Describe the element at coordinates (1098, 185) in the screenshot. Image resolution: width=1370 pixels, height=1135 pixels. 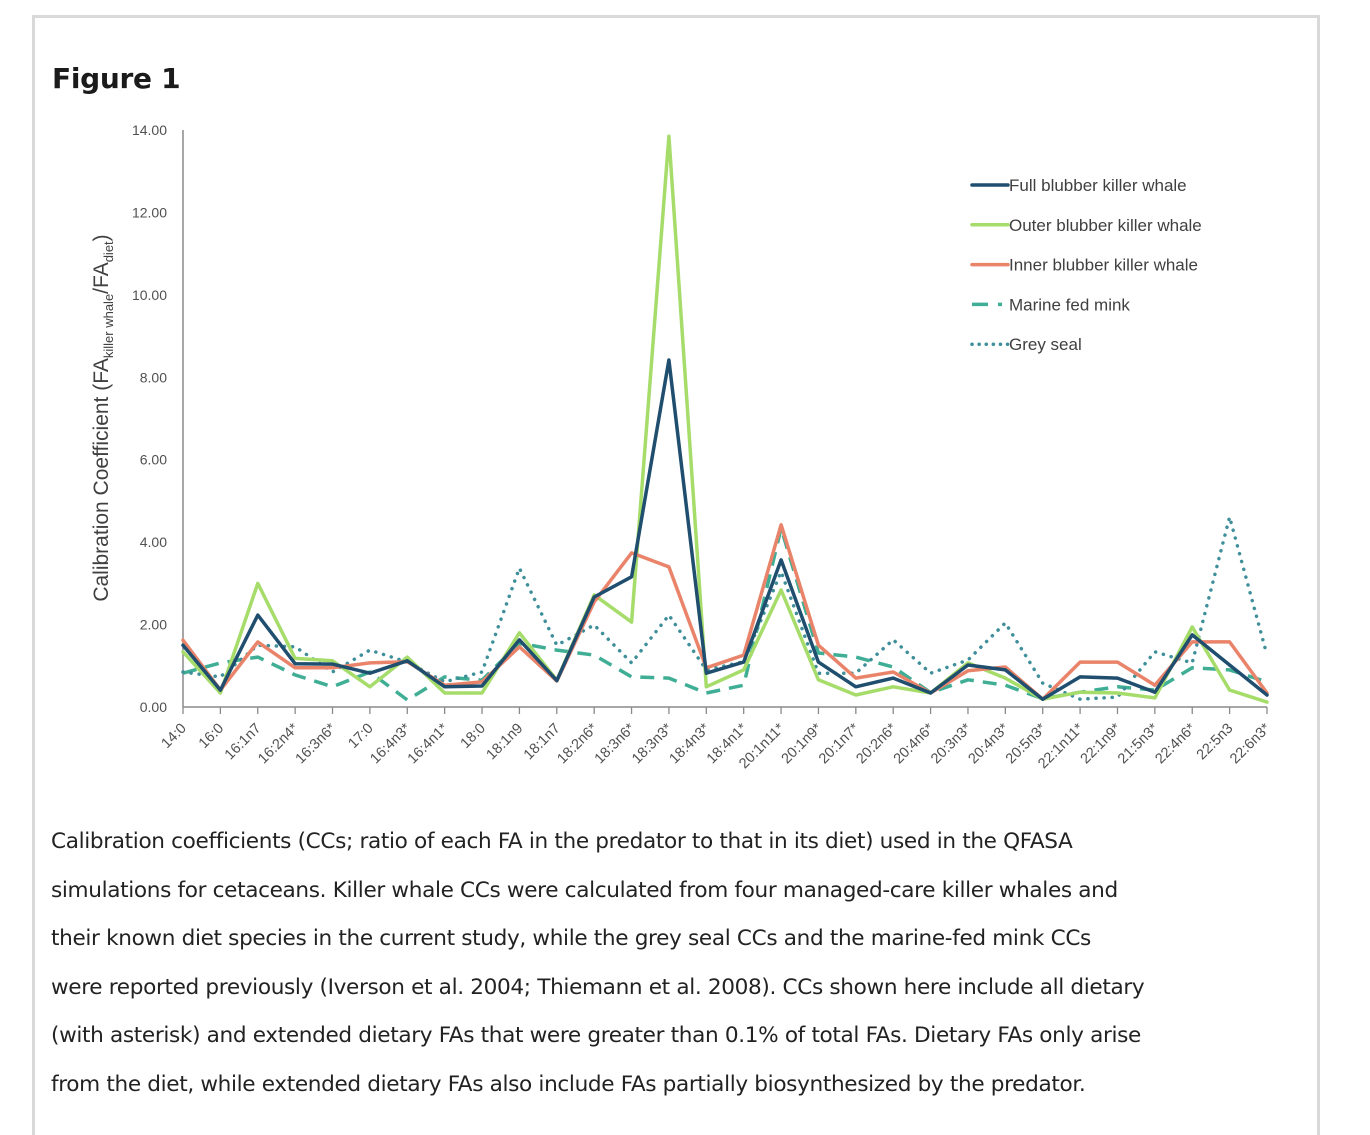
I see `legend-label: Full blubber killer whale` at that location.